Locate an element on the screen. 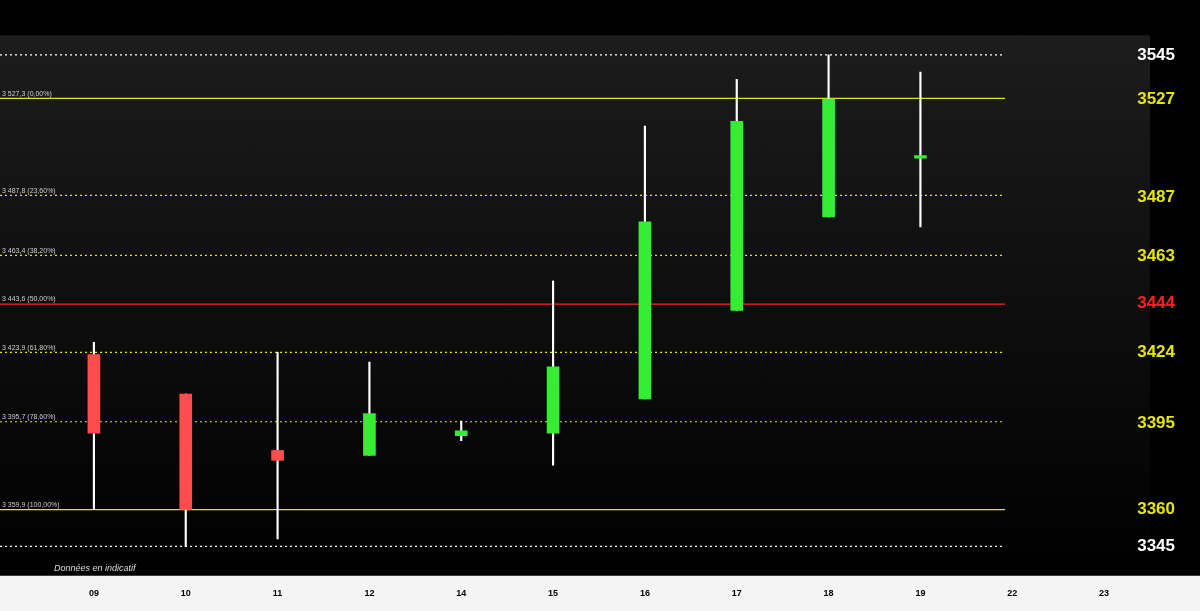 This screenshot has height=611, width=1200. x-tick-label: 15 is located at coordinates (553, 592).